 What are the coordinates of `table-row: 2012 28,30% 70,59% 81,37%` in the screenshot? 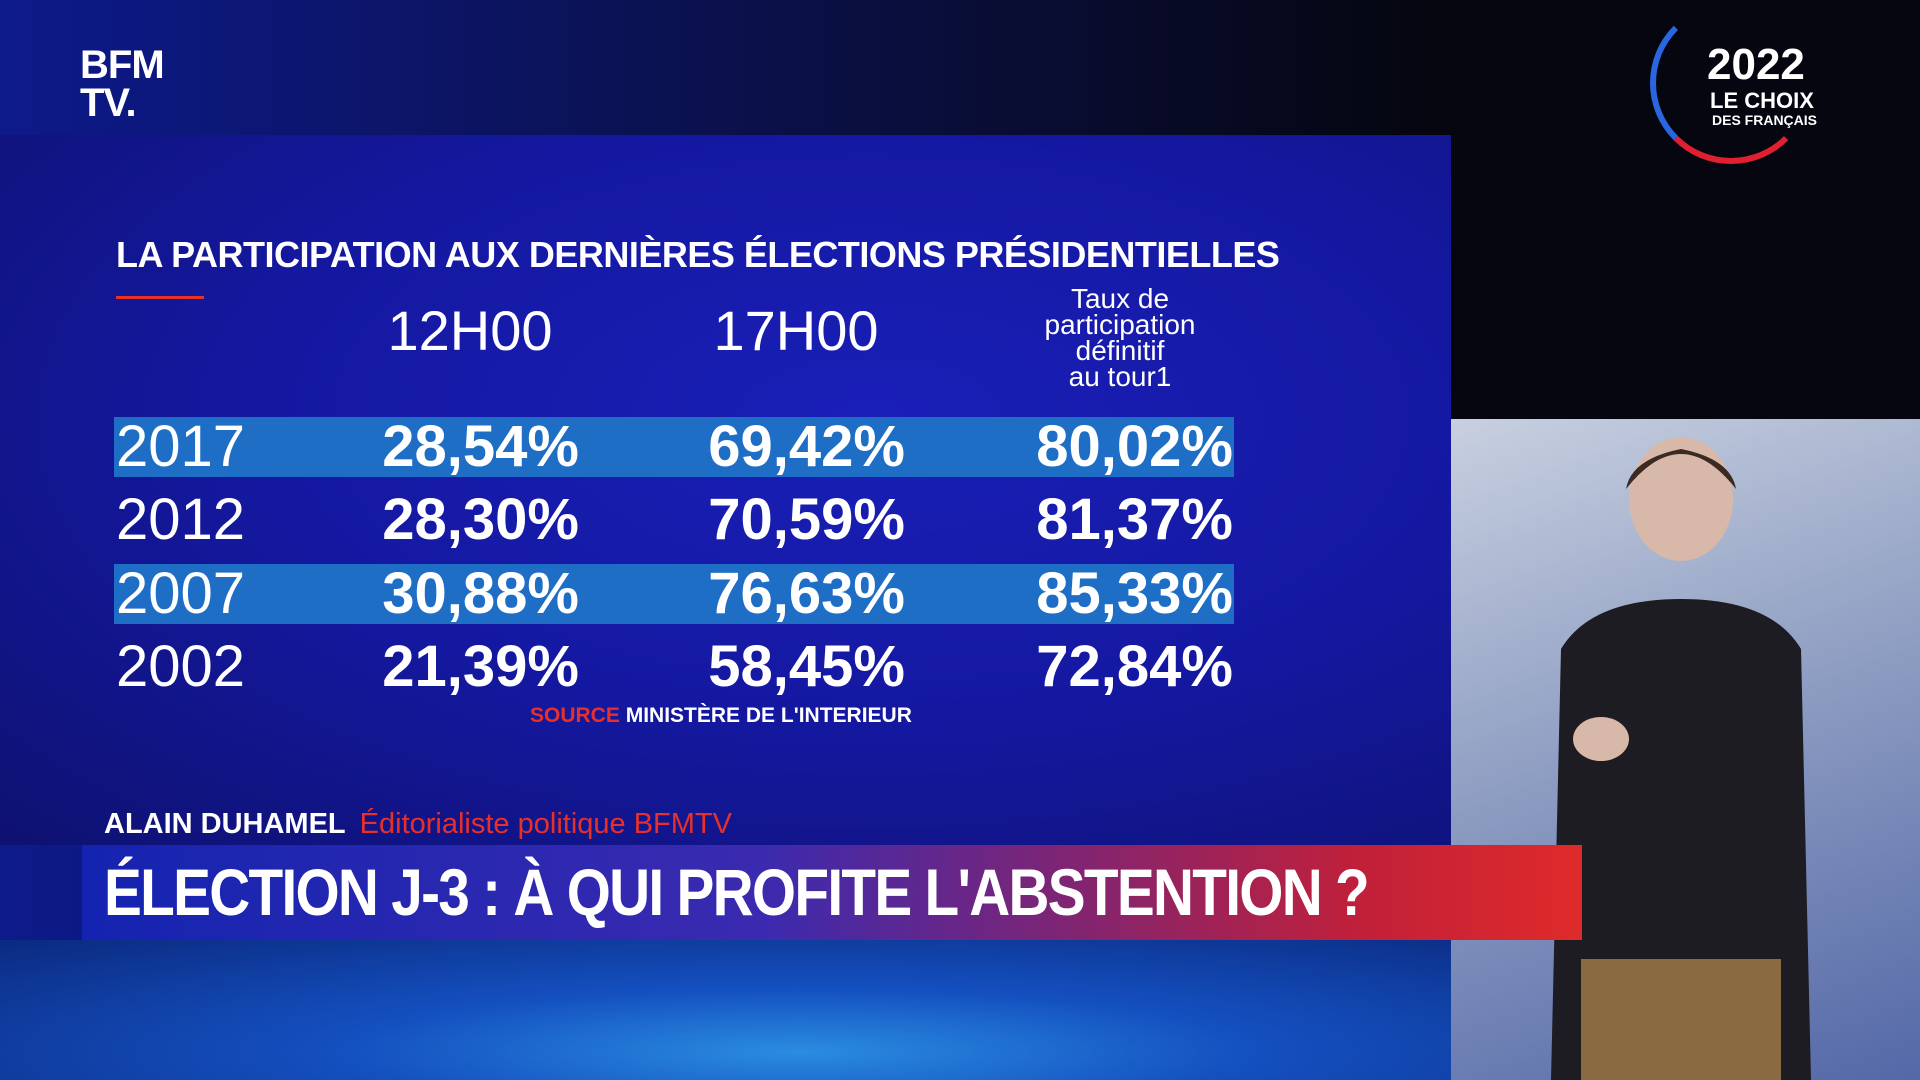 It's located at (674, 520).